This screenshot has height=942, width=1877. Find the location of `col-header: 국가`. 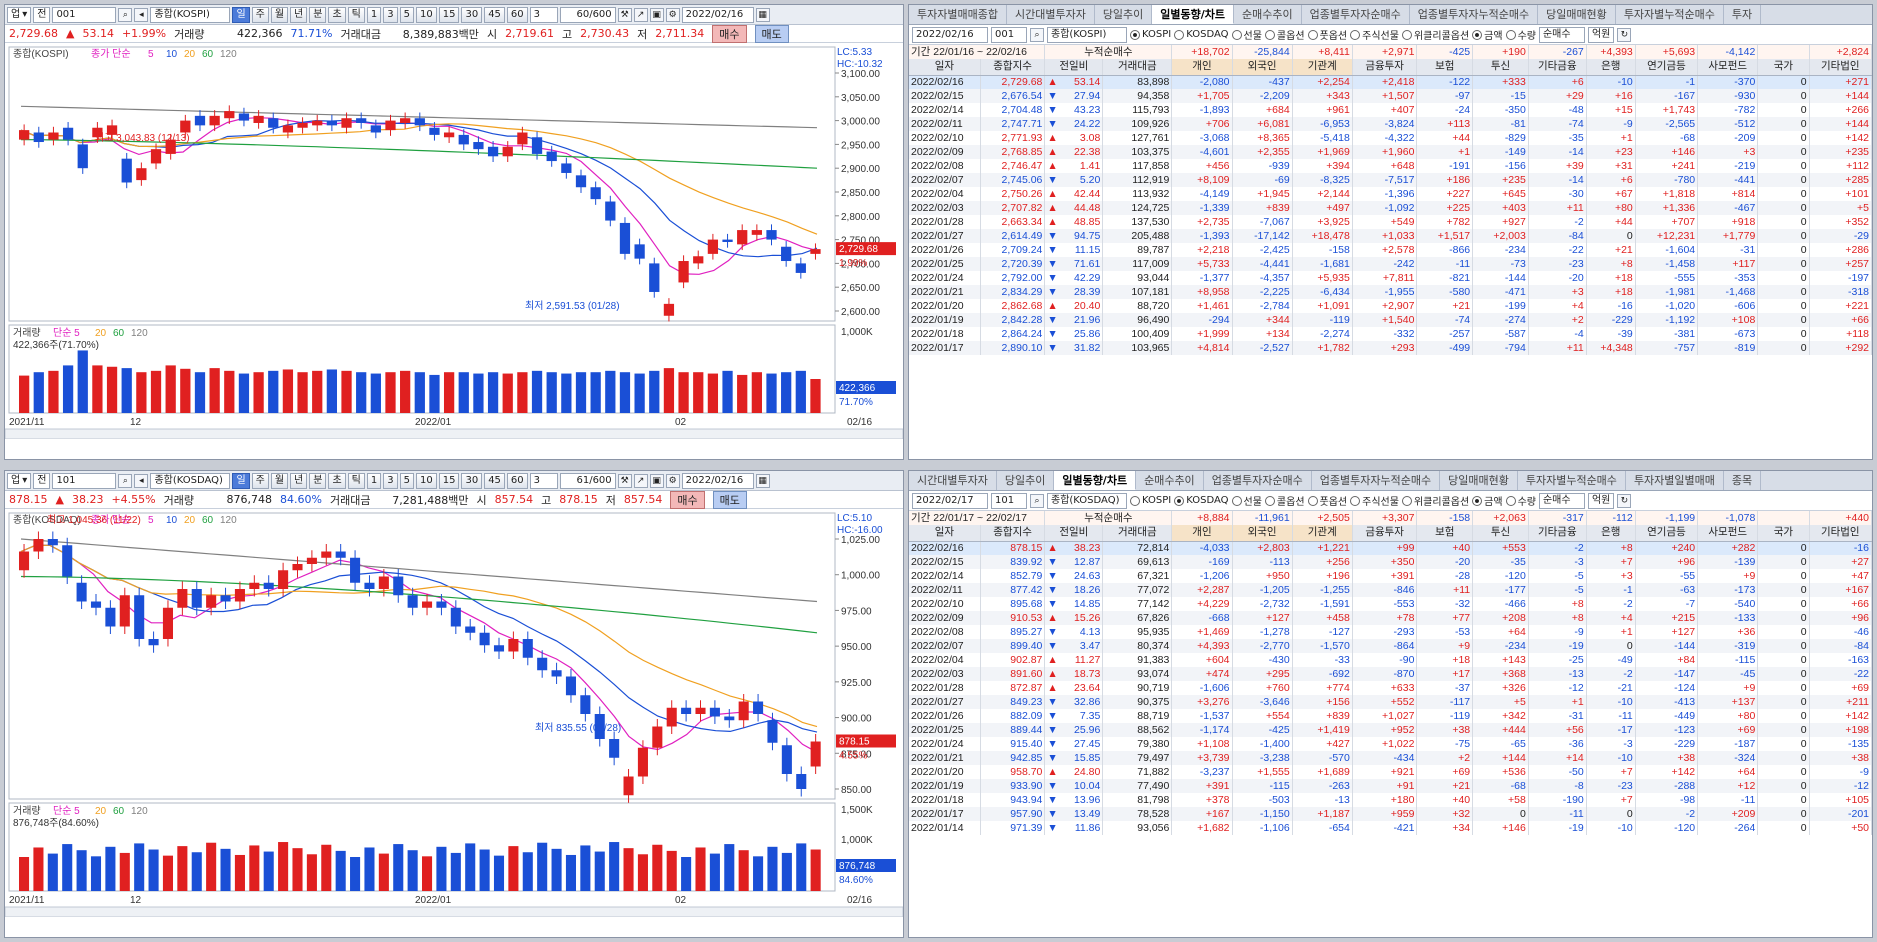

col-header: 국가 is located at coordinates (1783, 67).